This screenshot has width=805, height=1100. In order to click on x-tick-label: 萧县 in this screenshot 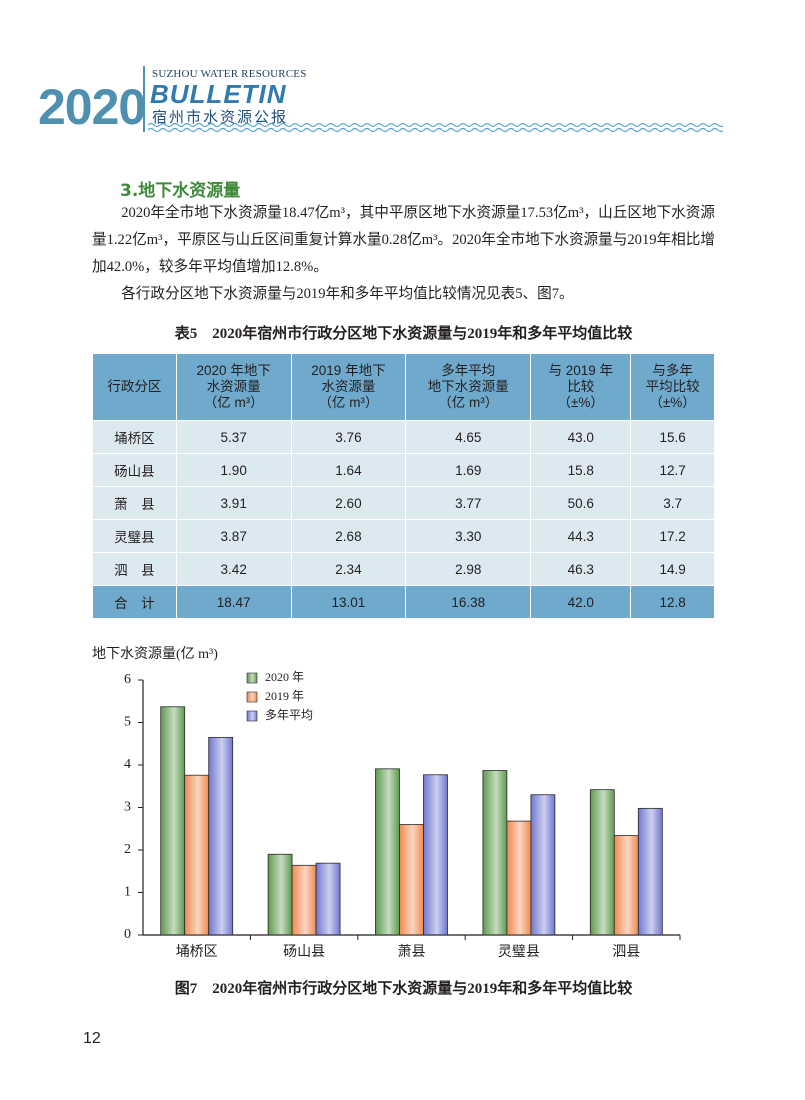, I will do `click(412, 952)`.